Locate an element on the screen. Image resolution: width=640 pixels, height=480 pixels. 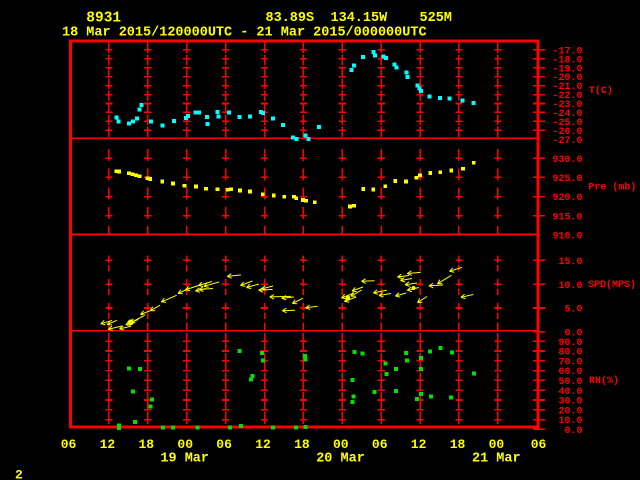
svg-text: 5.0 is located at coordinates (573, 310).